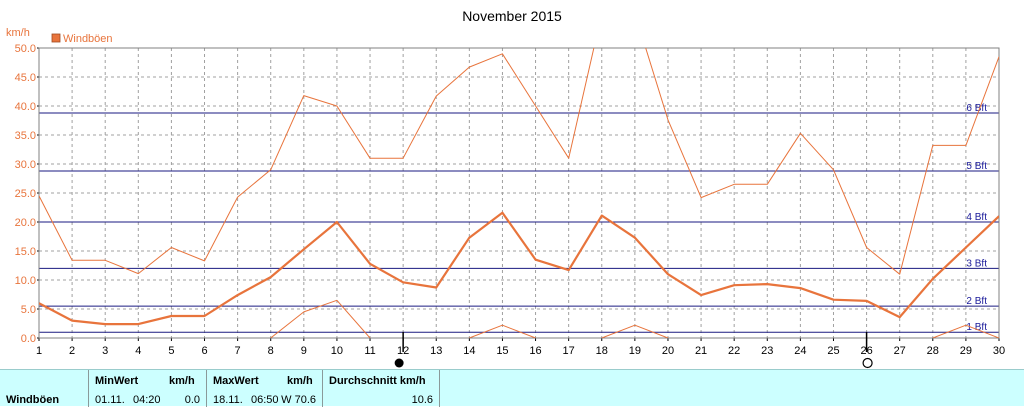  I want to click on stats-avg-header: Durchschnitt km/h, so click(377, 381).